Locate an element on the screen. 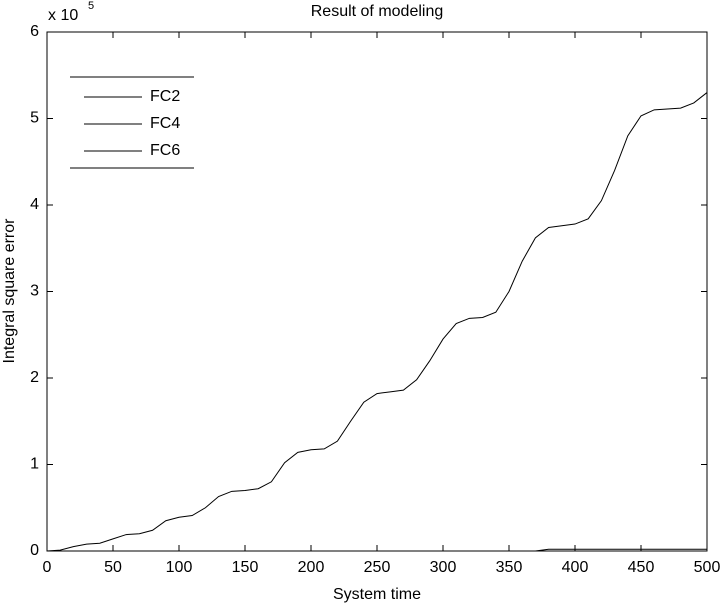 The width and height of the screenshot is (724, 606). legend-label: FC6 is located at coordinates (165, 150).